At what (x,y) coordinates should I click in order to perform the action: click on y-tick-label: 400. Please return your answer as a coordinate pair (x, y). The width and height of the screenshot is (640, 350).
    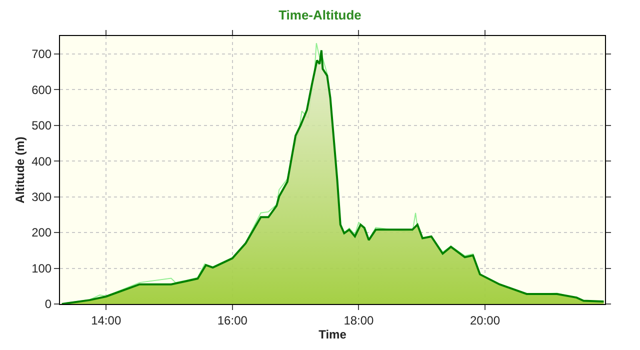
    Looking at the image, I should click on (42, 161).